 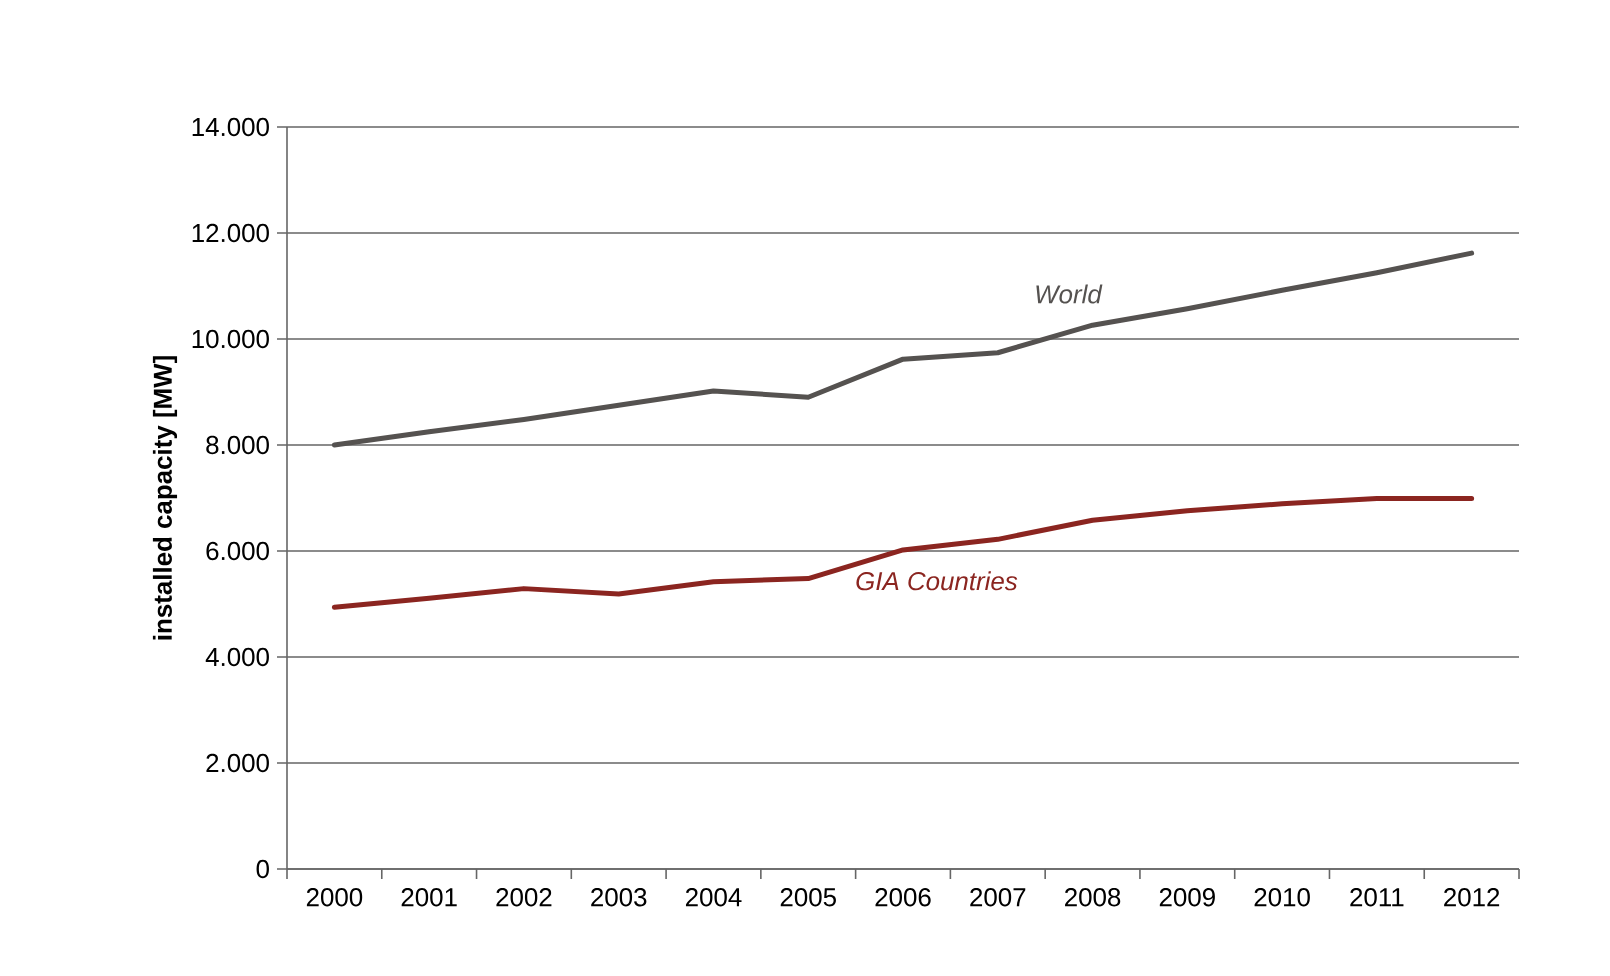 I want to click on y-tick-label: 4.000, so click(x=237, y=657).